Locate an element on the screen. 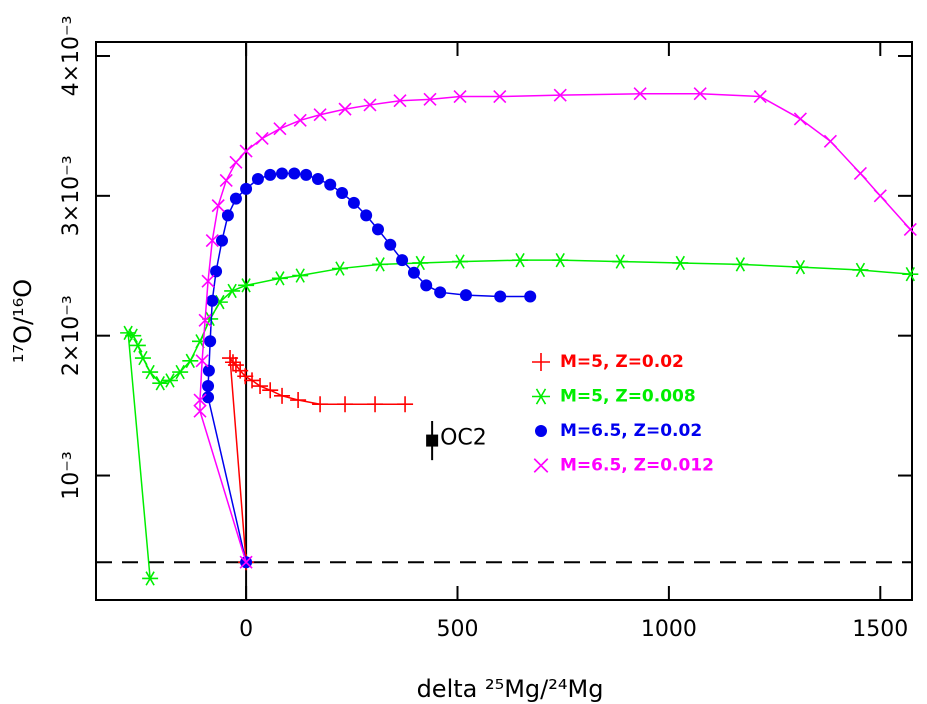 This screenshot has height=704, width=927. legend-label: M=5, Z=0.008 is located at coordinates (628, 397).